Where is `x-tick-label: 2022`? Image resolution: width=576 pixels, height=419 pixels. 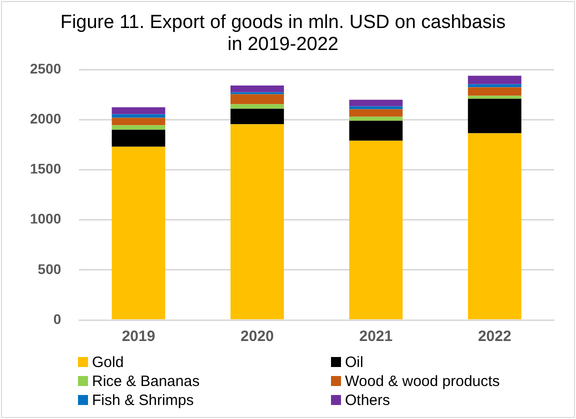 x-tick-label: 2022 is located at coordinates (495, 337).